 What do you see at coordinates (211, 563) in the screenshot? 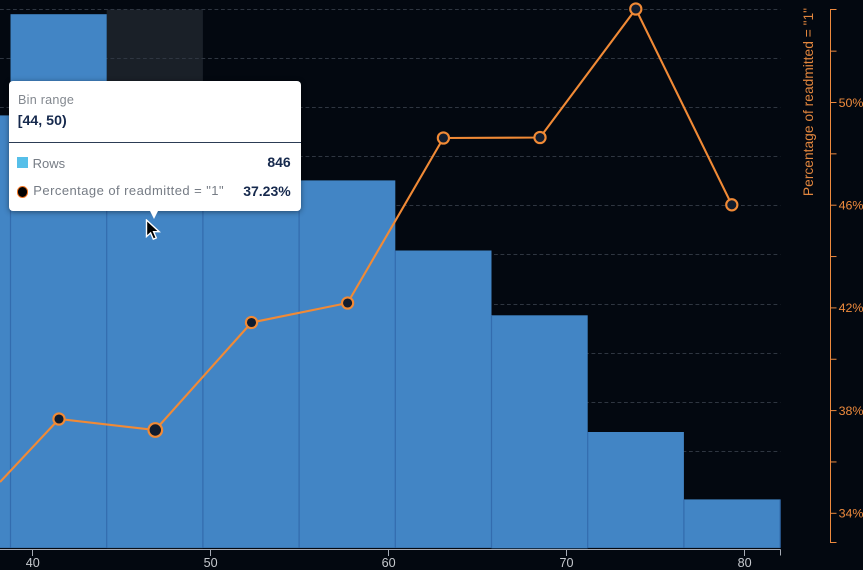
I see `svg-text: 50` at bounding box center [211, 563].